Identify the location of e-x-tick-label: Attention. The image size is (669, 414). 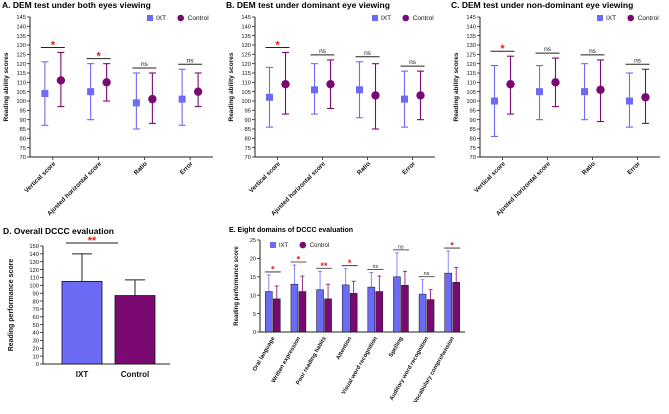
(345, 348).